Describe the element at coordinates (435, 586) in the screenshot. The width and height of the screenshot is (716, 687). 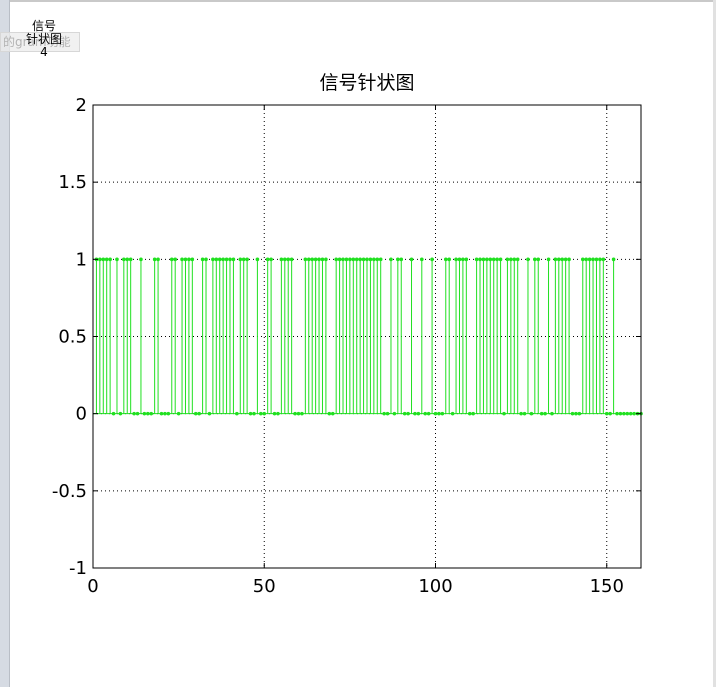
I see `x-tick-label-2: 100` at that location.